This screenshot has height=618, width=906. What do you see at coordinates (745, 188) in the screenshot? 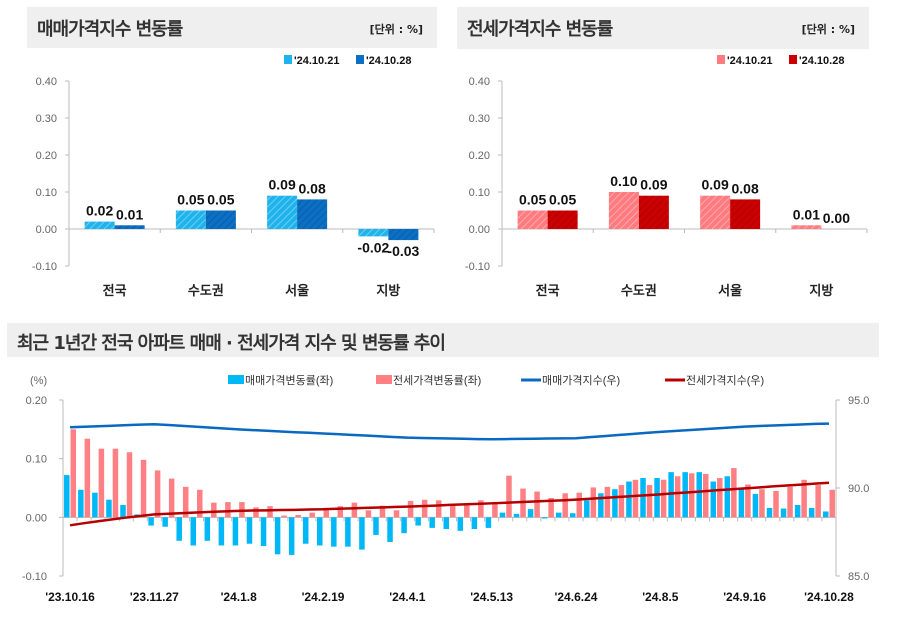
I see `jeonse-data-label: 0.08` at bounding box center [745, 188].